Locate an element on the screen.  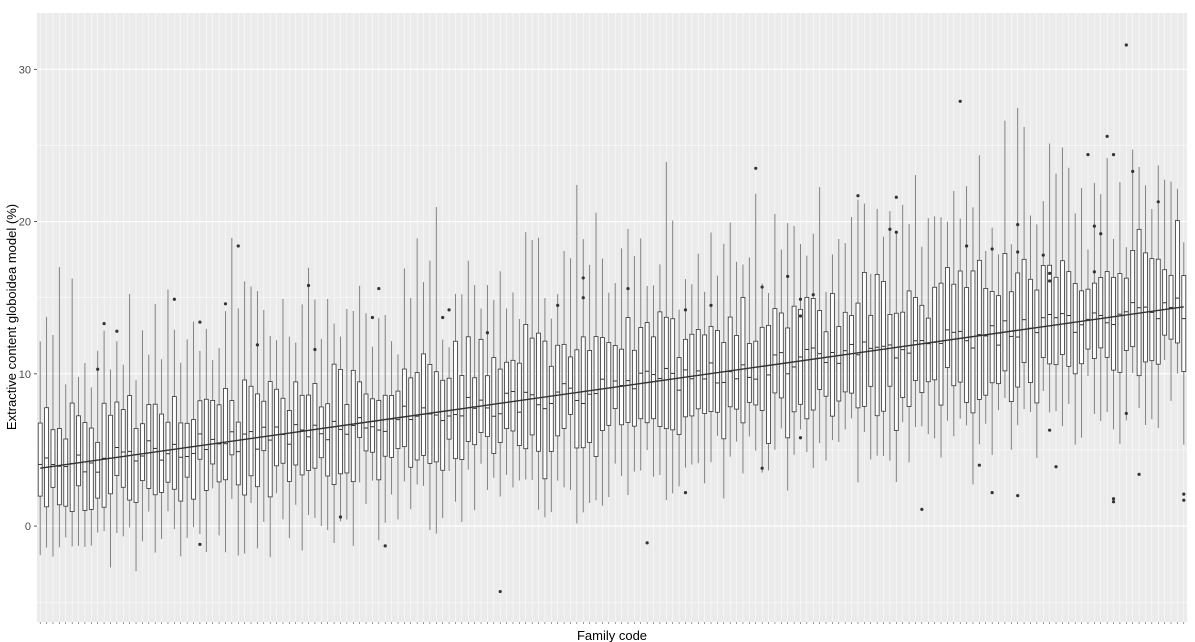
x-axis-title: Family code is located at coordinates (612, 635).